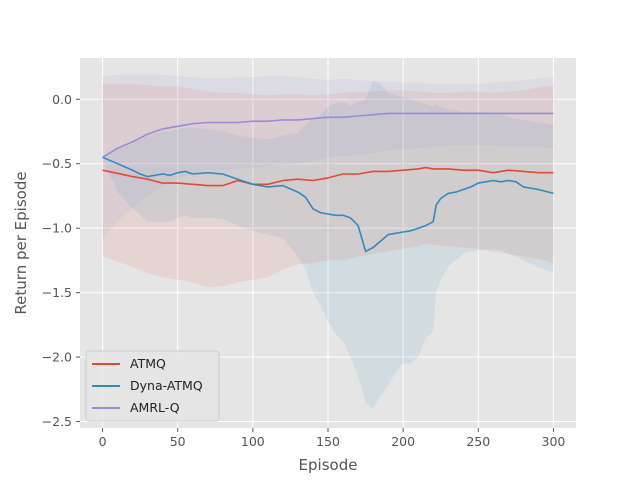 The height and width of the screenshot is (480, 640). I want to click on x-tick-label: 0, so click(103, 441).